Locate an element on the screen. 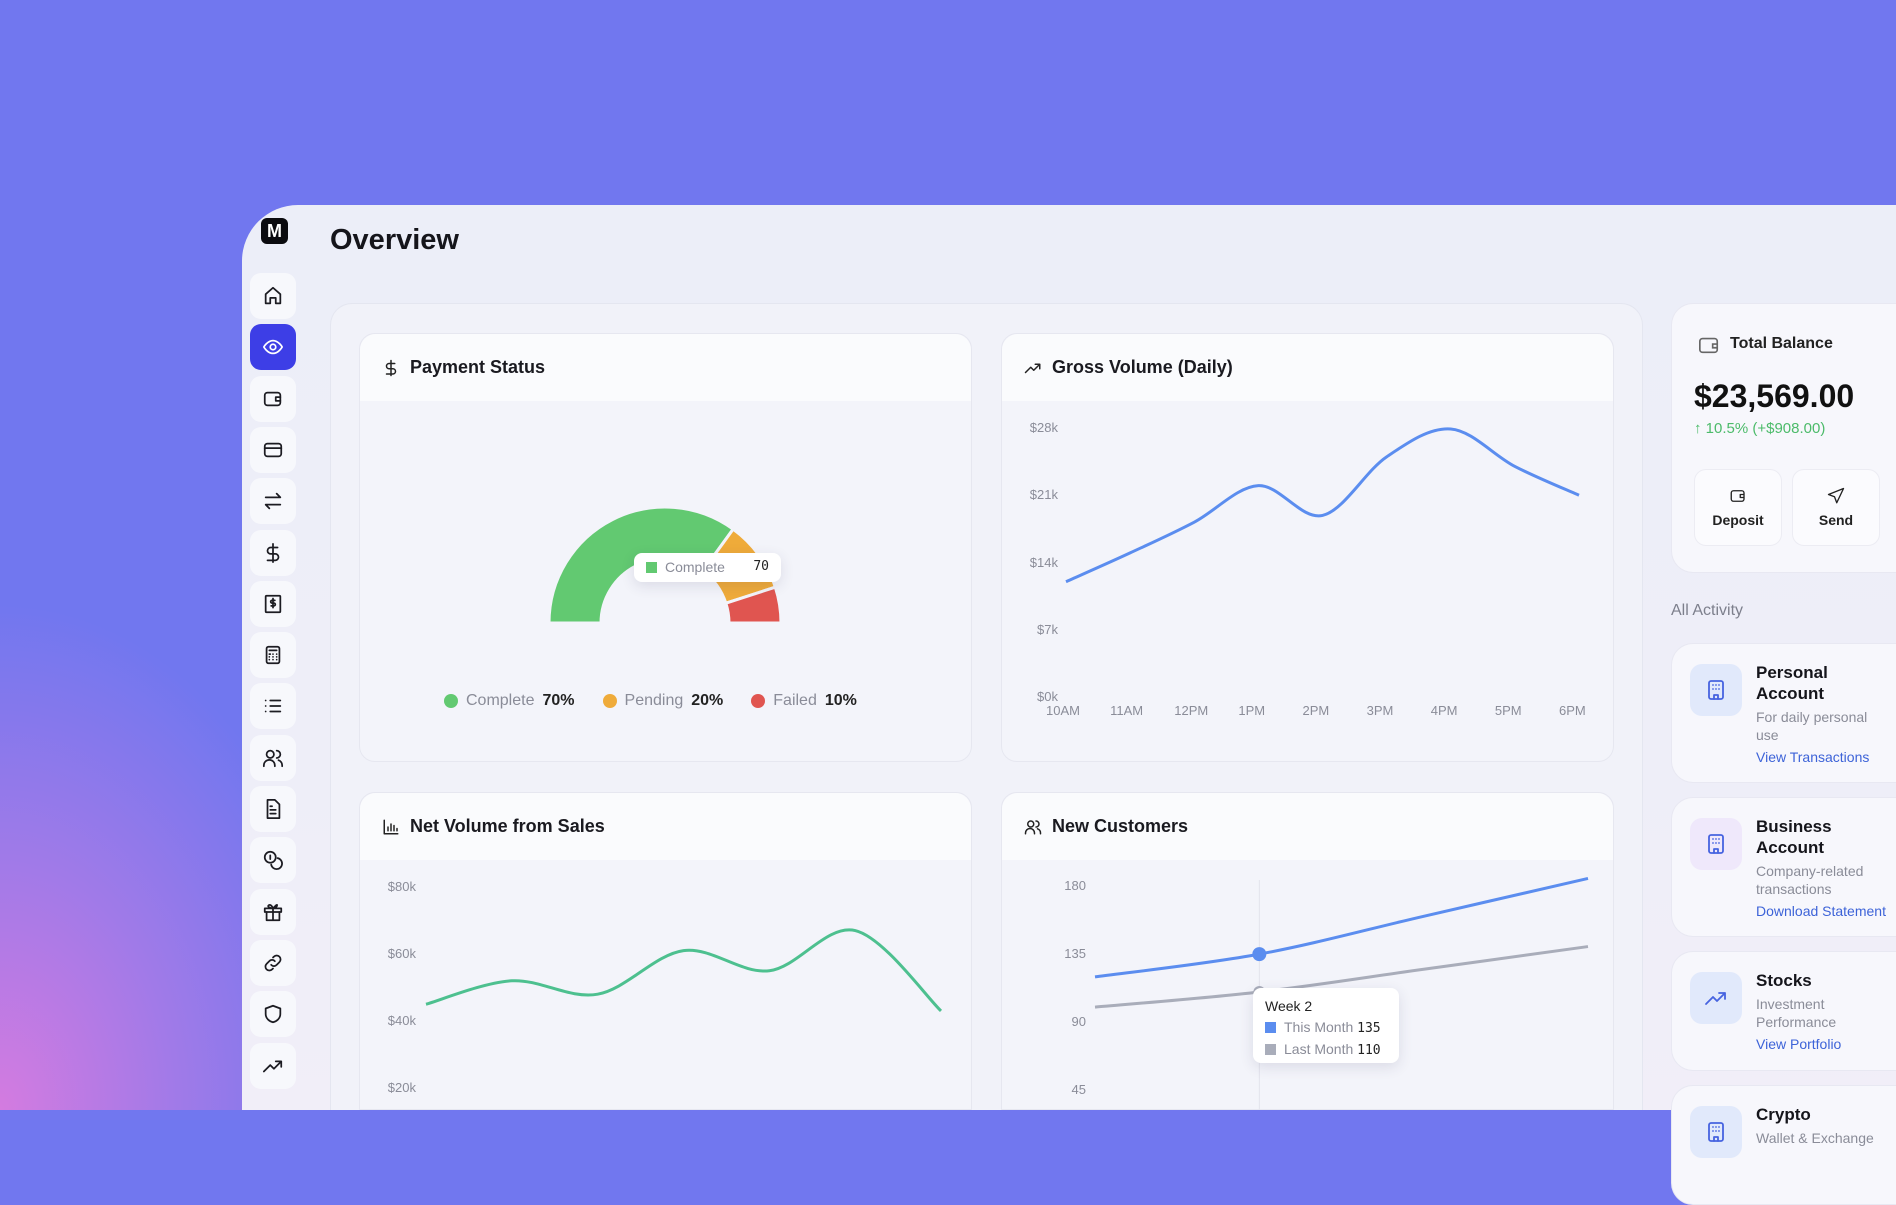 This screenshot has width=1896, height=1205. sidebar-item-bill is located at coordinates (273, 603).